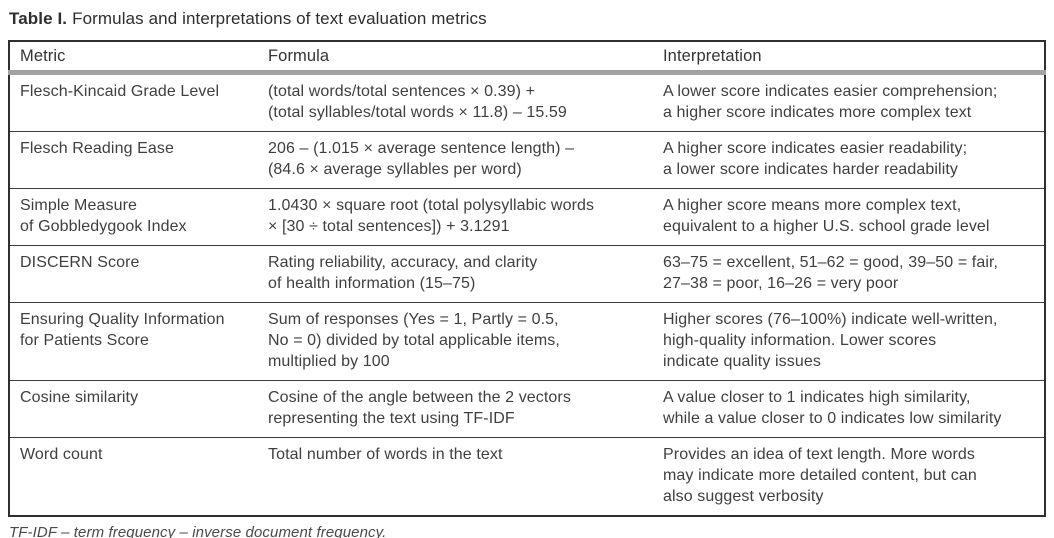 The width and height of the screenshot is (1054, 538). Describe the element at coordinates (133, 160) in the screenshot. I see `metric-cell: Flesch Reading Ease` at that location.